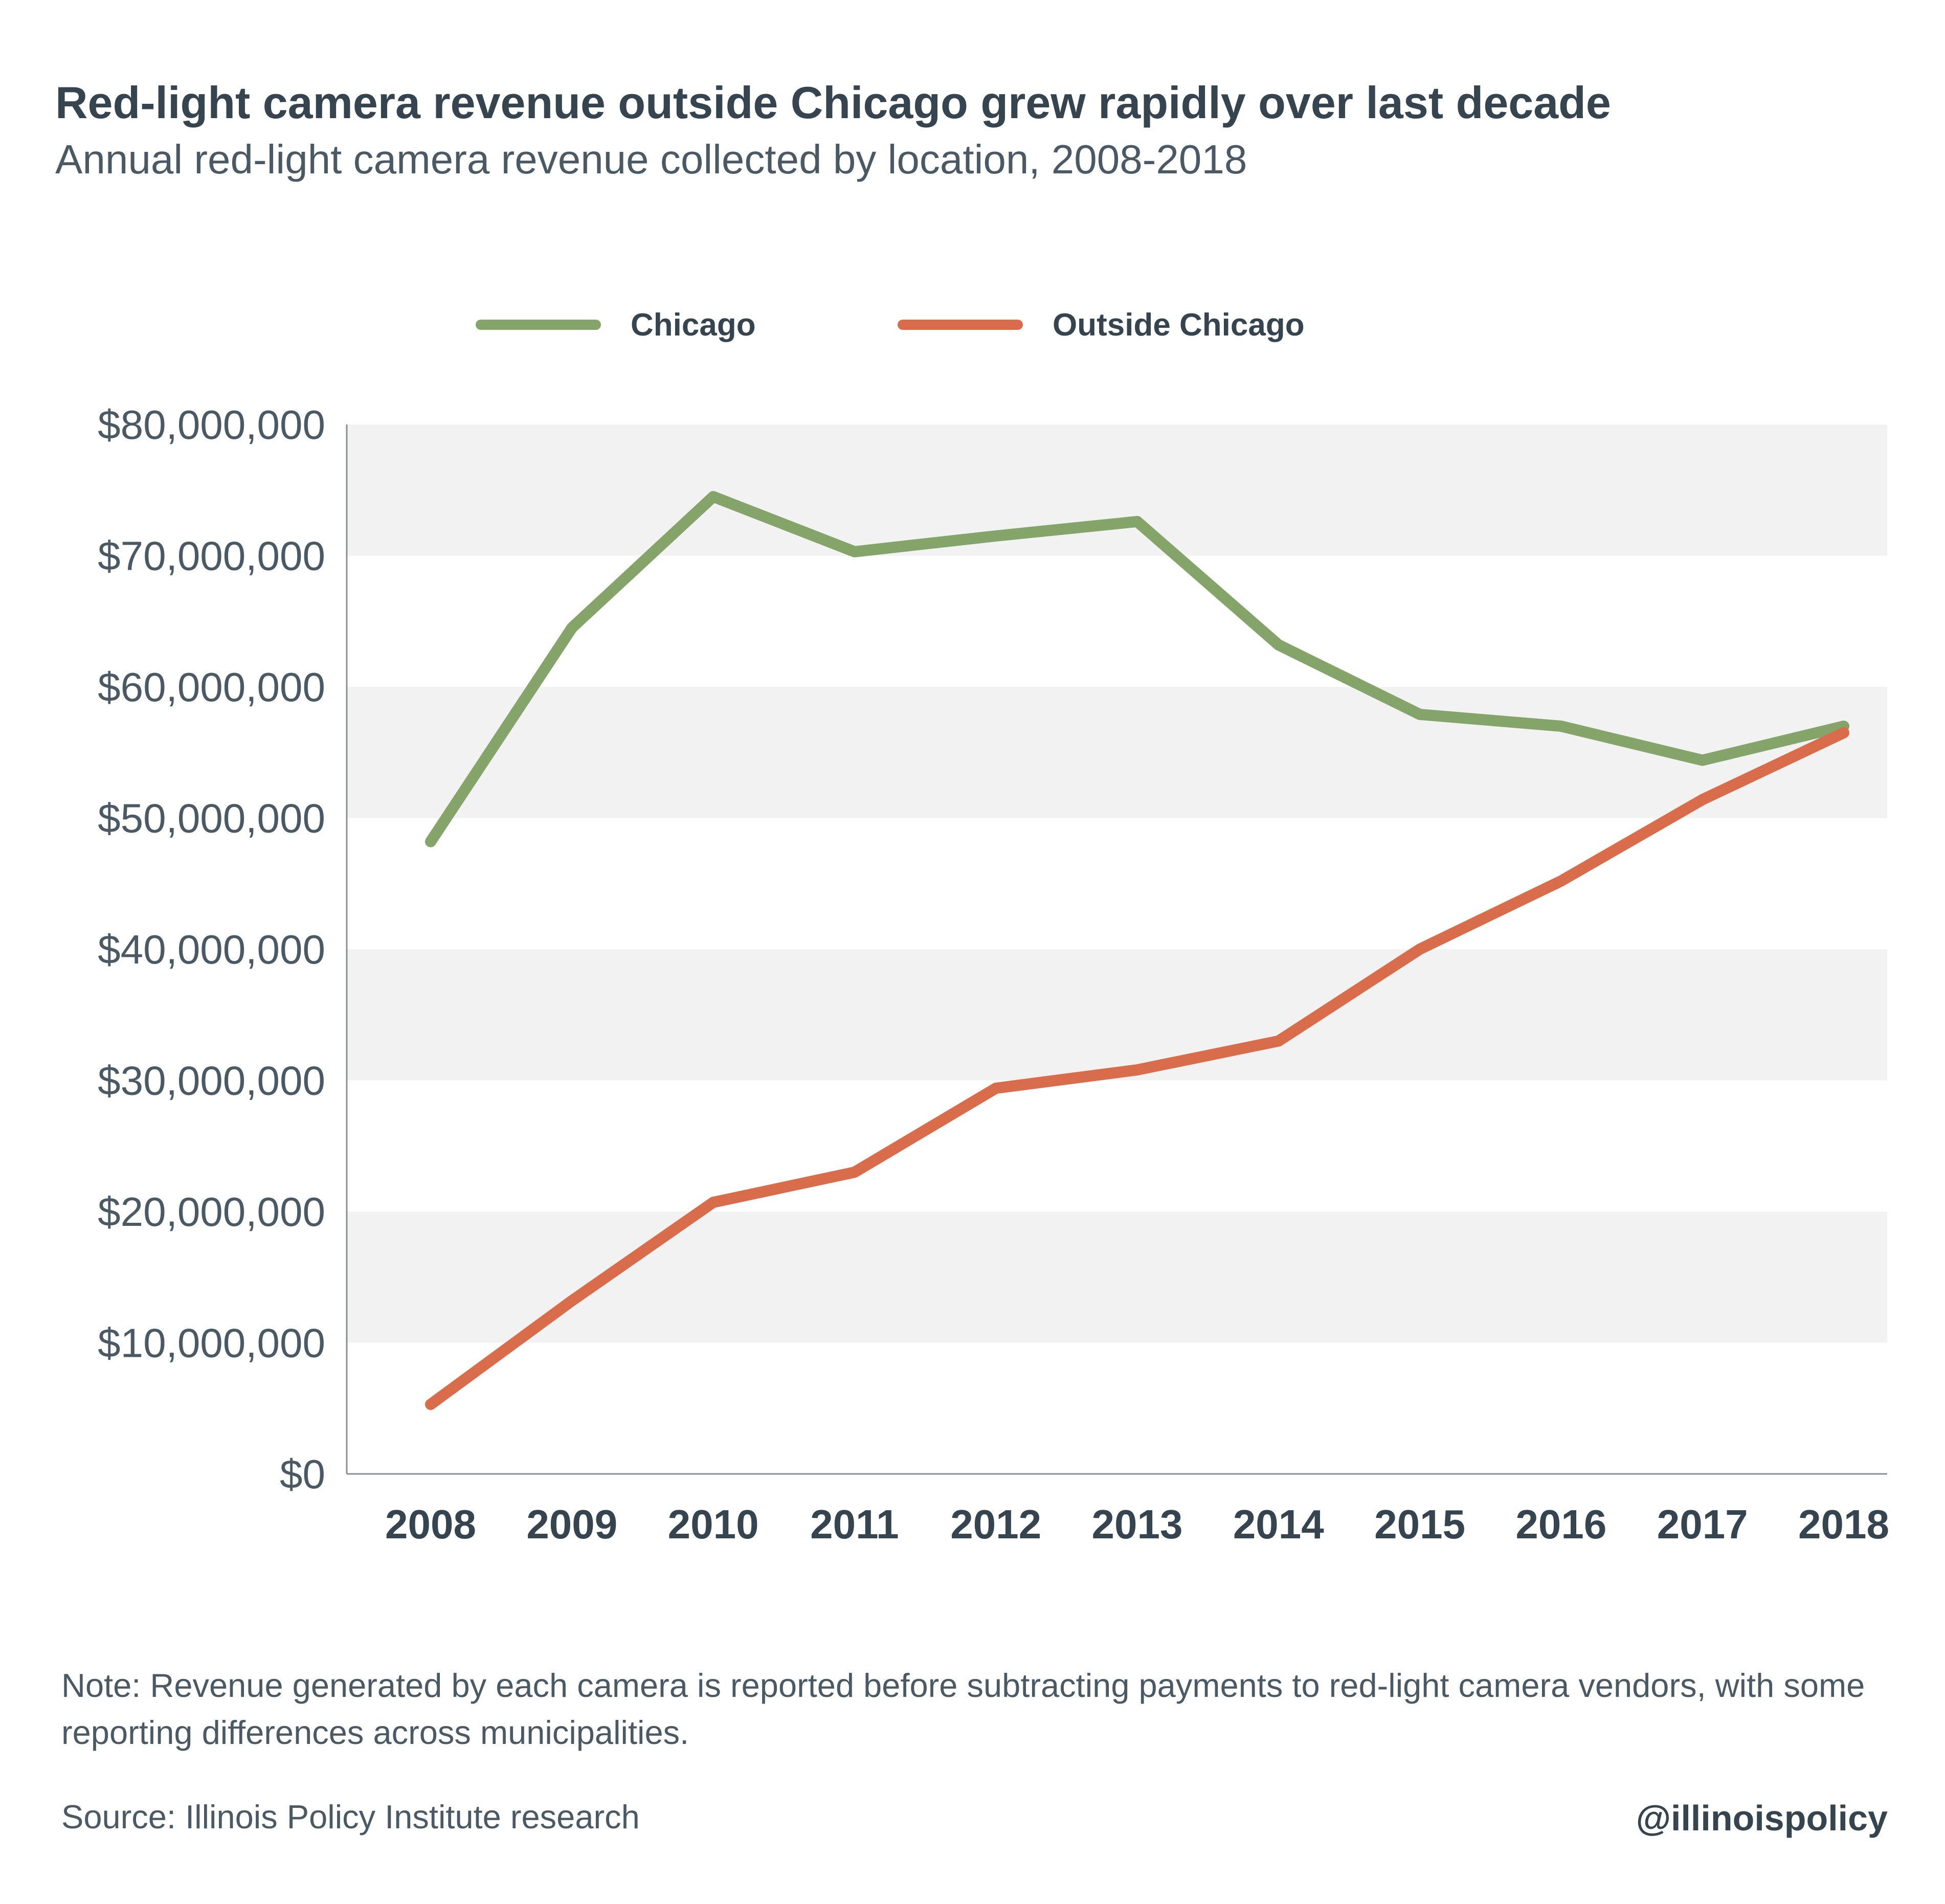  I want to click on y-tick-label: $0, so click(303, 1474).